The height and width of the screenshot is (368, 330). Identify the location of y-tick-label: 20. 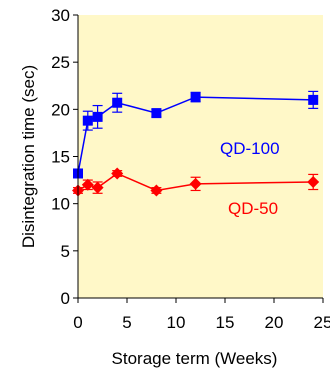
(60, 109).